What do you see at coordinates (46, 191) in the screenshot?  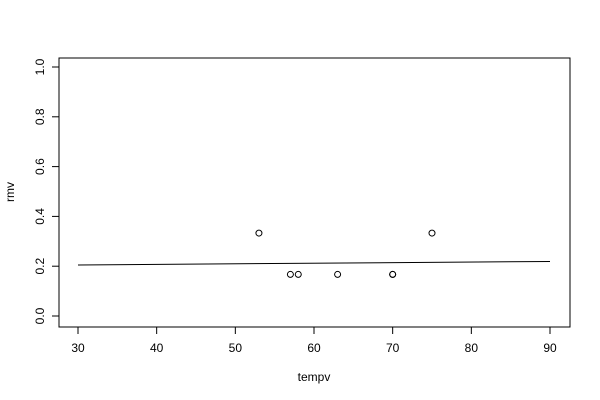 I see `y-axis: 0.0 0.2 0.4 0.6 0.8 1.0` at bounding box center [46, 191].